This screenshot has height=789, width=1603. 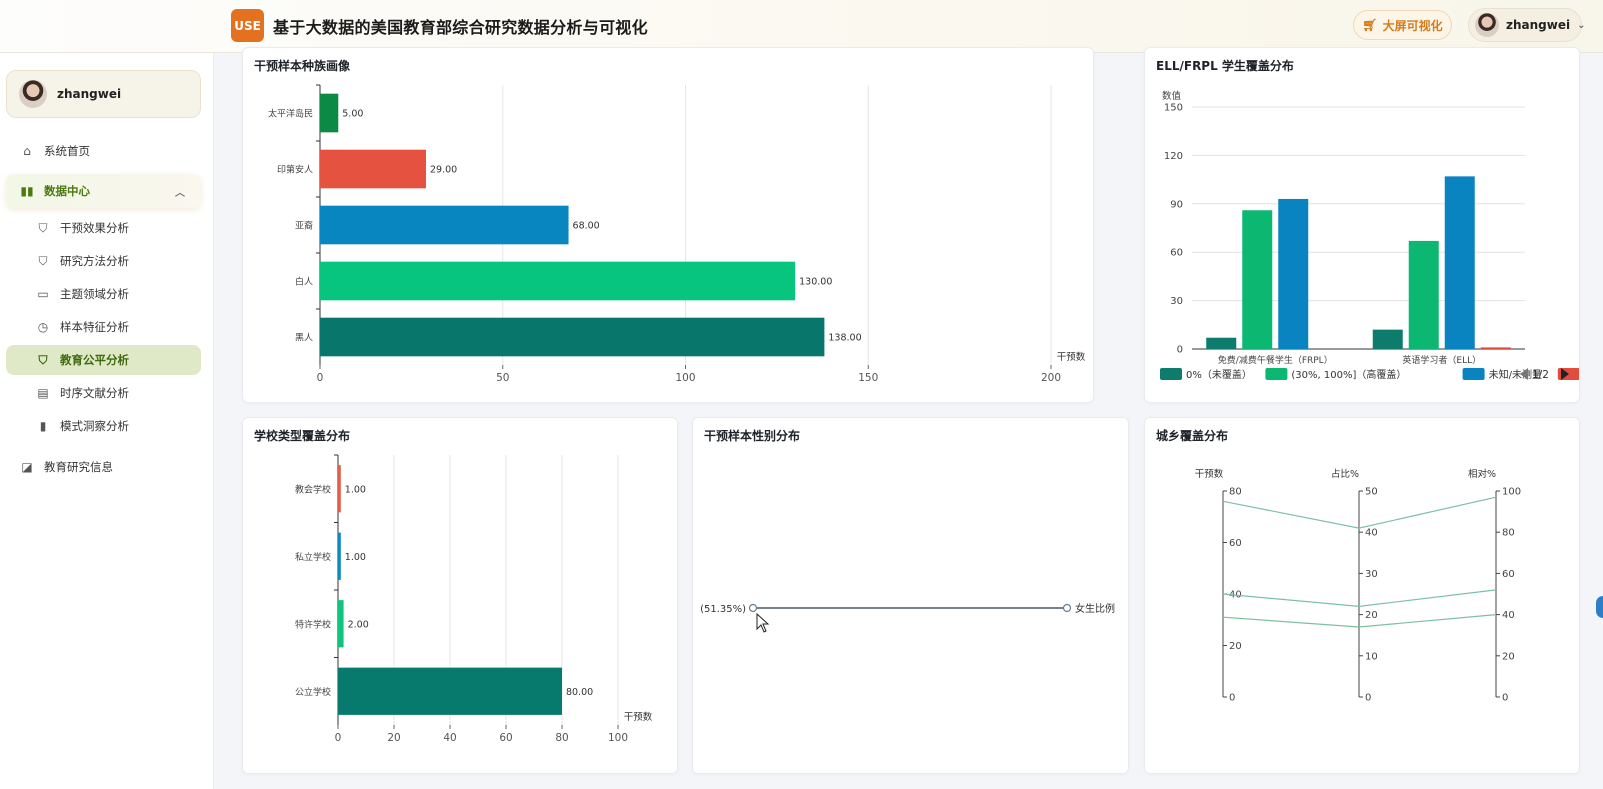 I want to click on sidebar-item-label: 系统首页, so click(x=67, y=151).